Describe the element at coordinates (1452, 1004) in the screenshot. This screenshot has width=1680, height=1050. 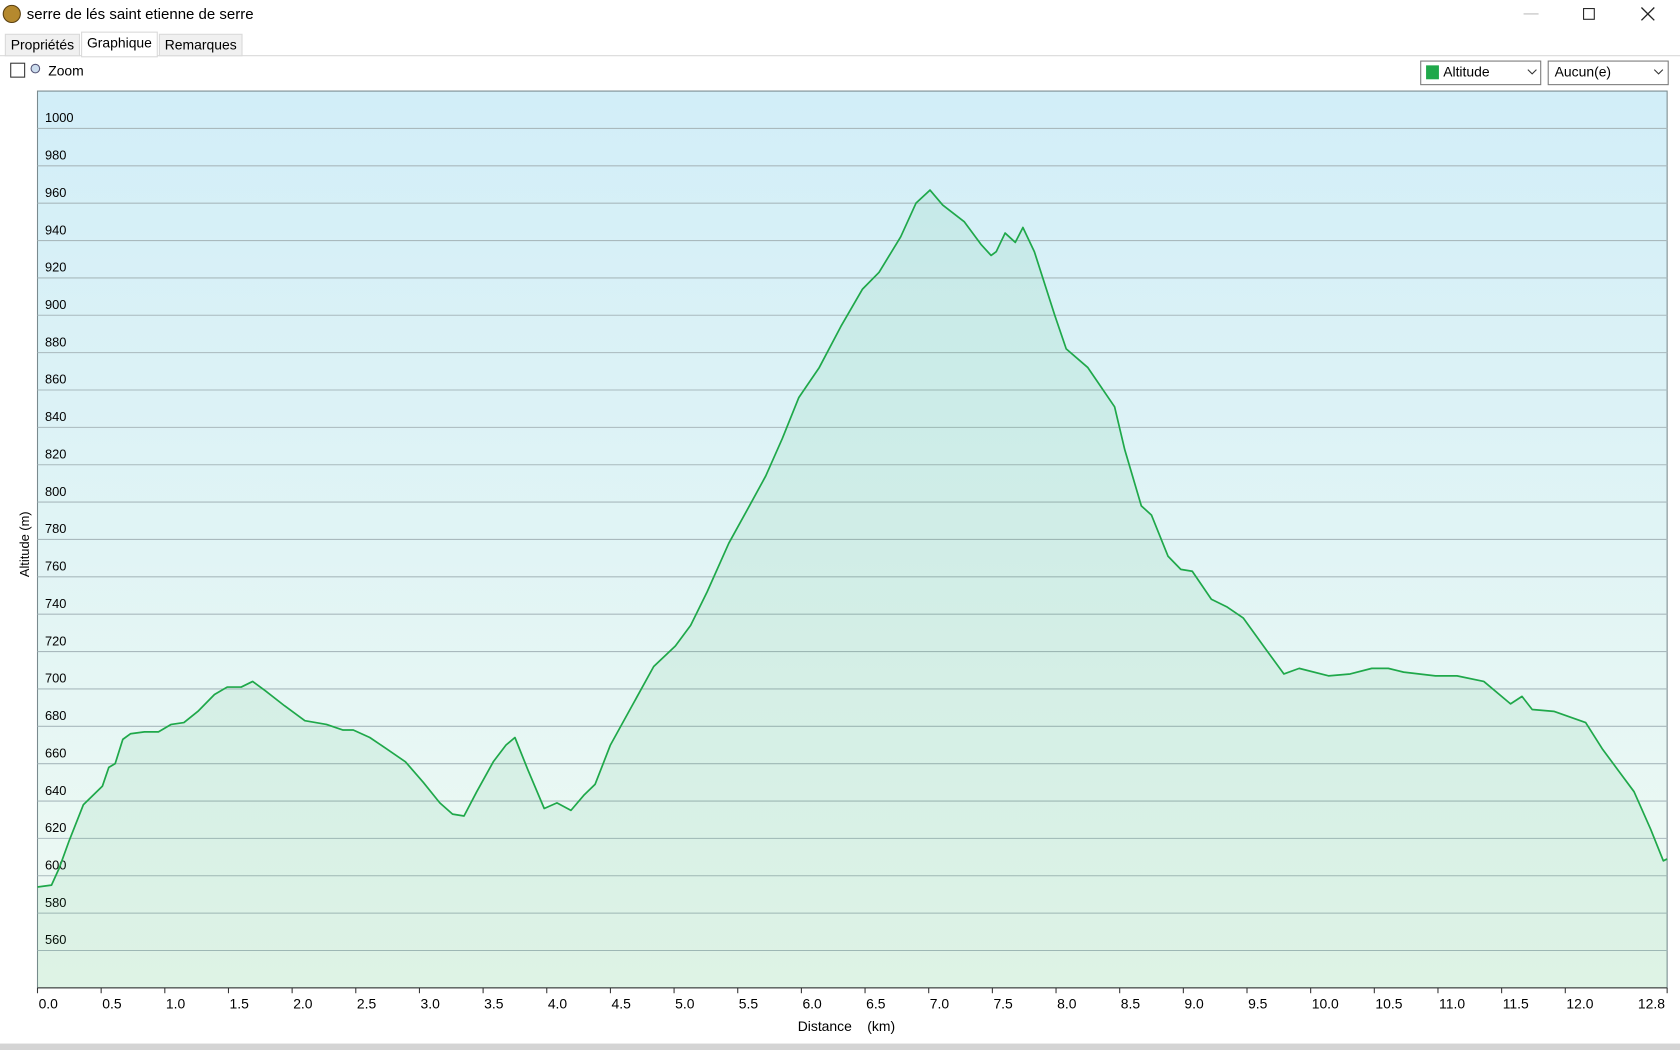
I see `x-tick-label: 11.0` at that location.